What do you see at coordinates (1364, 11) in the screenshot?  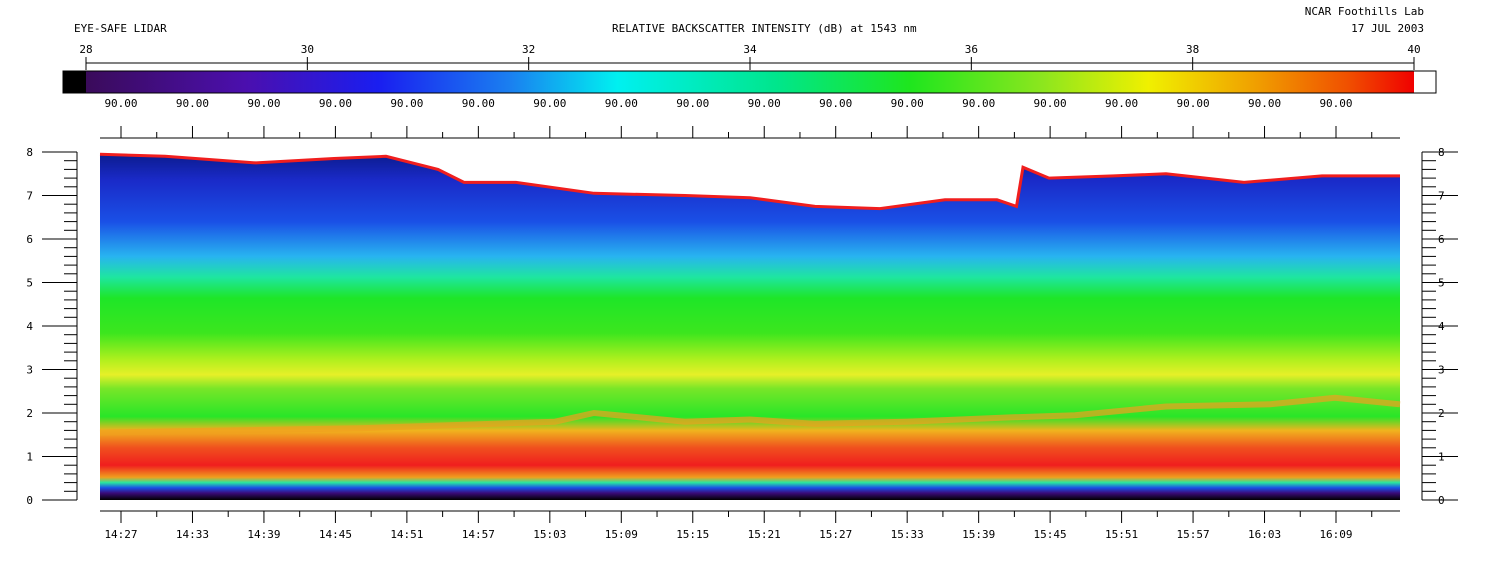 I see `organization-label: NCAR Foothills Lab` at bounding box center [1364, 11].